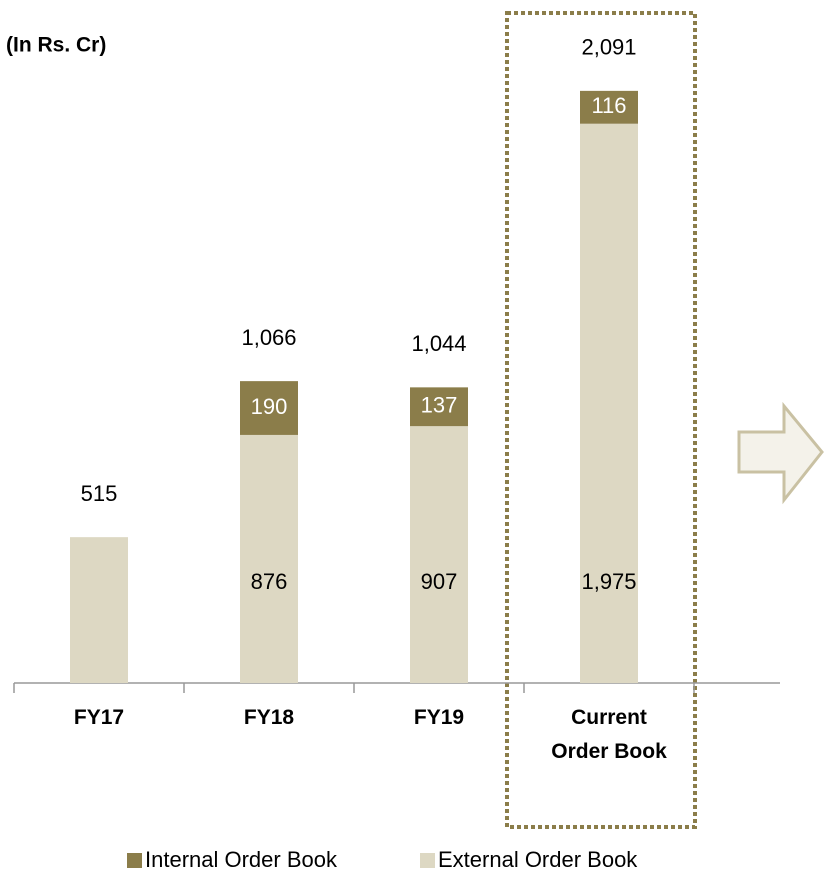 This screenshot has width=827, height=876. I want to click on legend-label: Internal Order Book, so click(241, 859).